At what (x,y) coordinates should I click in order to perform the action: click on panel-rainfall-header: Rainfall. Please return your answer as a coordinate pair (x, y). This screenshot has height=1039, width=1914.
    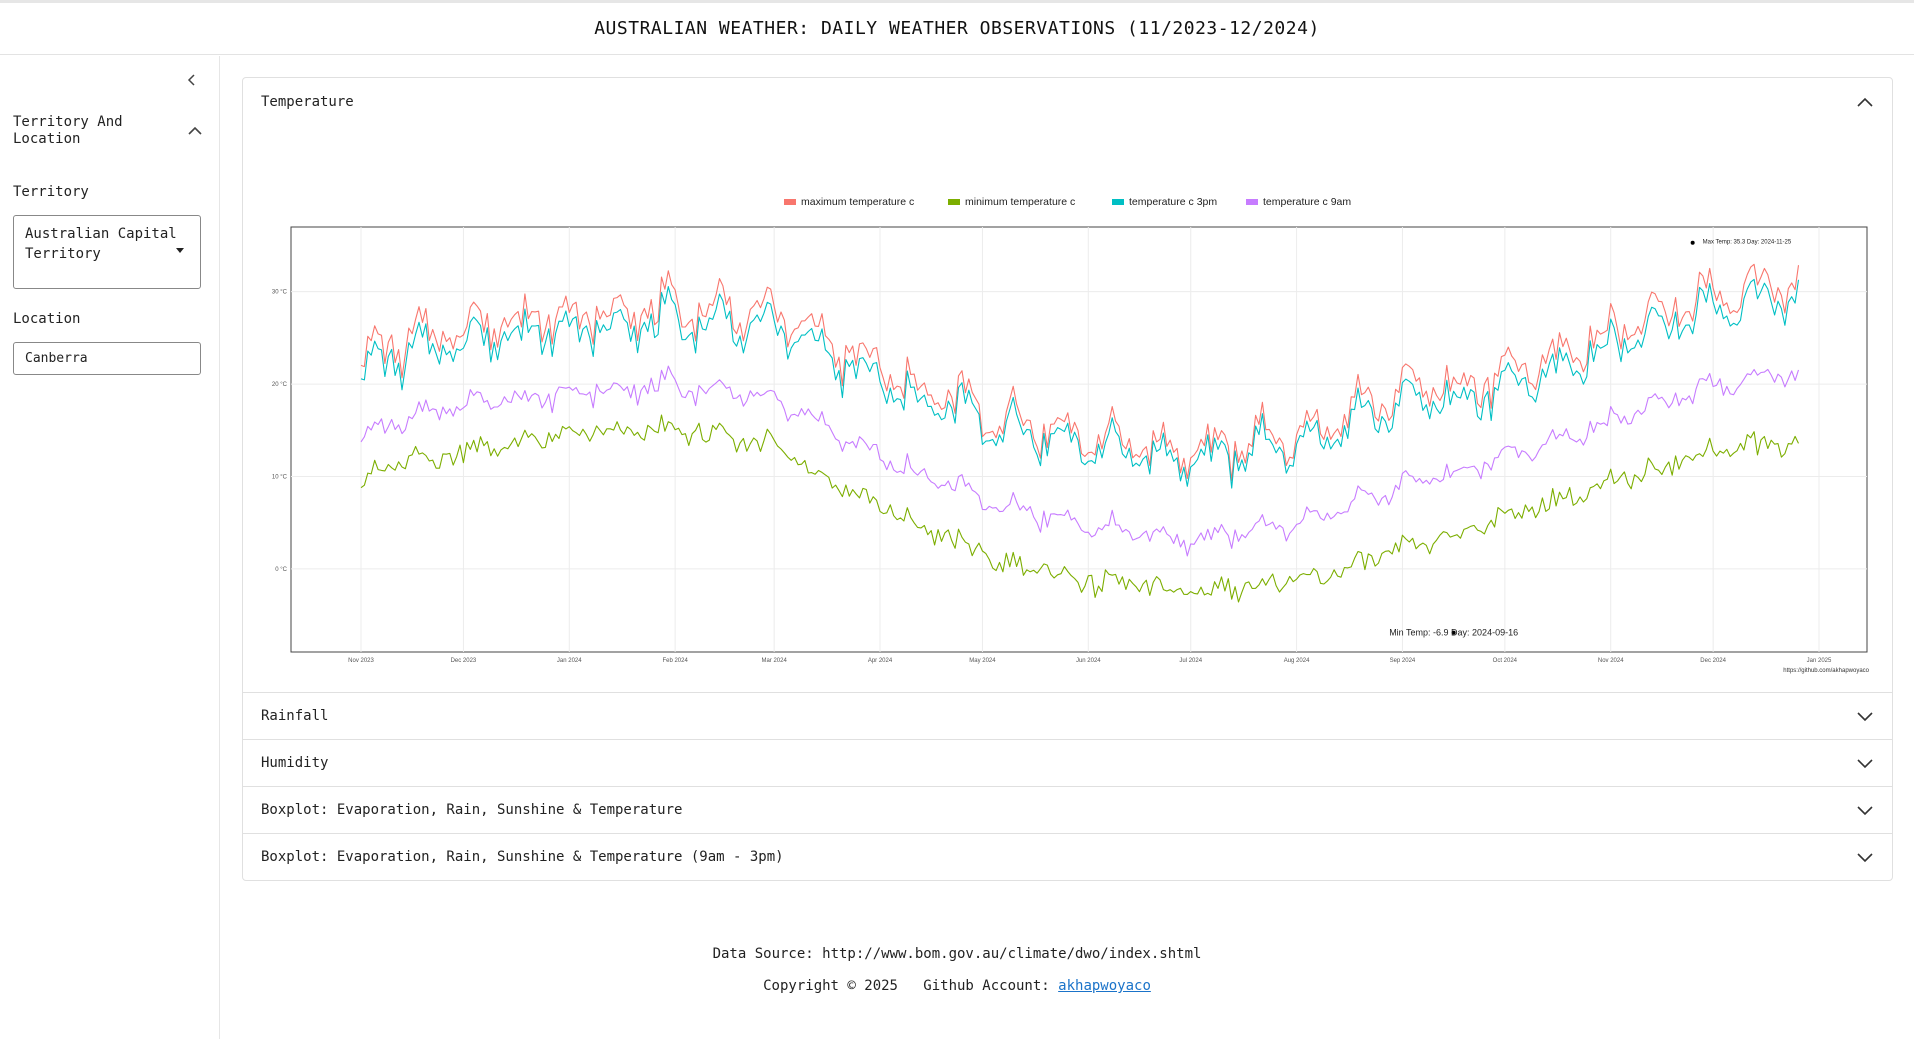
    Looking at the image, I should click on (1067, 715).